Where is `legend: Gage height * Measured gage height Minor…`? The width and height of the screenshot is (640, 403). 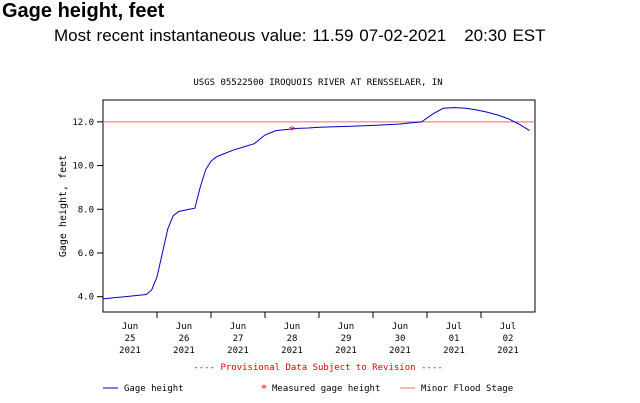 legend: Gage height * Measured gage height Minor… is located at coordinates (308, 388).